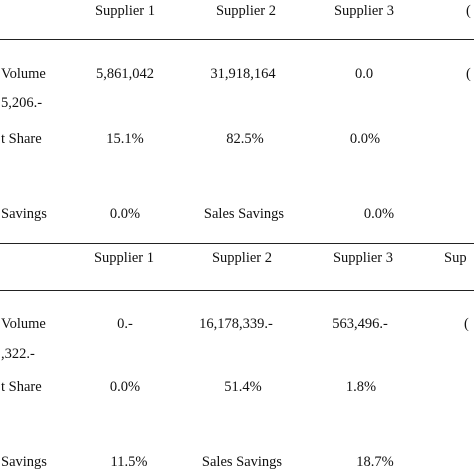  What do you see at coordinates (375, 462) in the screenshot?
I see `bottom-savings-supplier-3: 18.7%` at bounding box center [375, 462].